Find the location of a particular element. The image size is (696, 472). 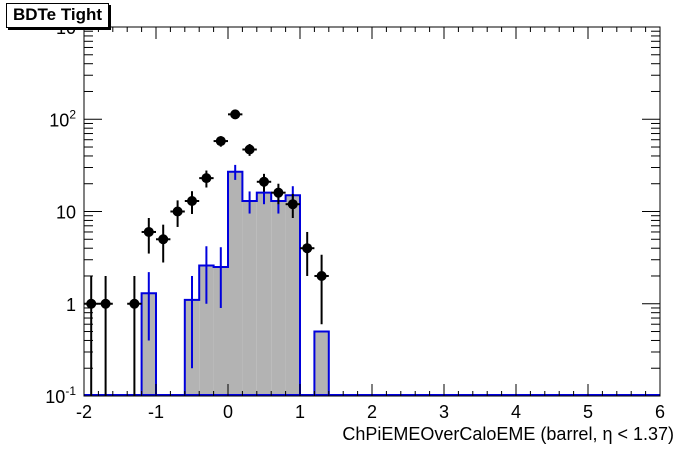

x-tick-label: -1 is located at coordinates (156, 412).